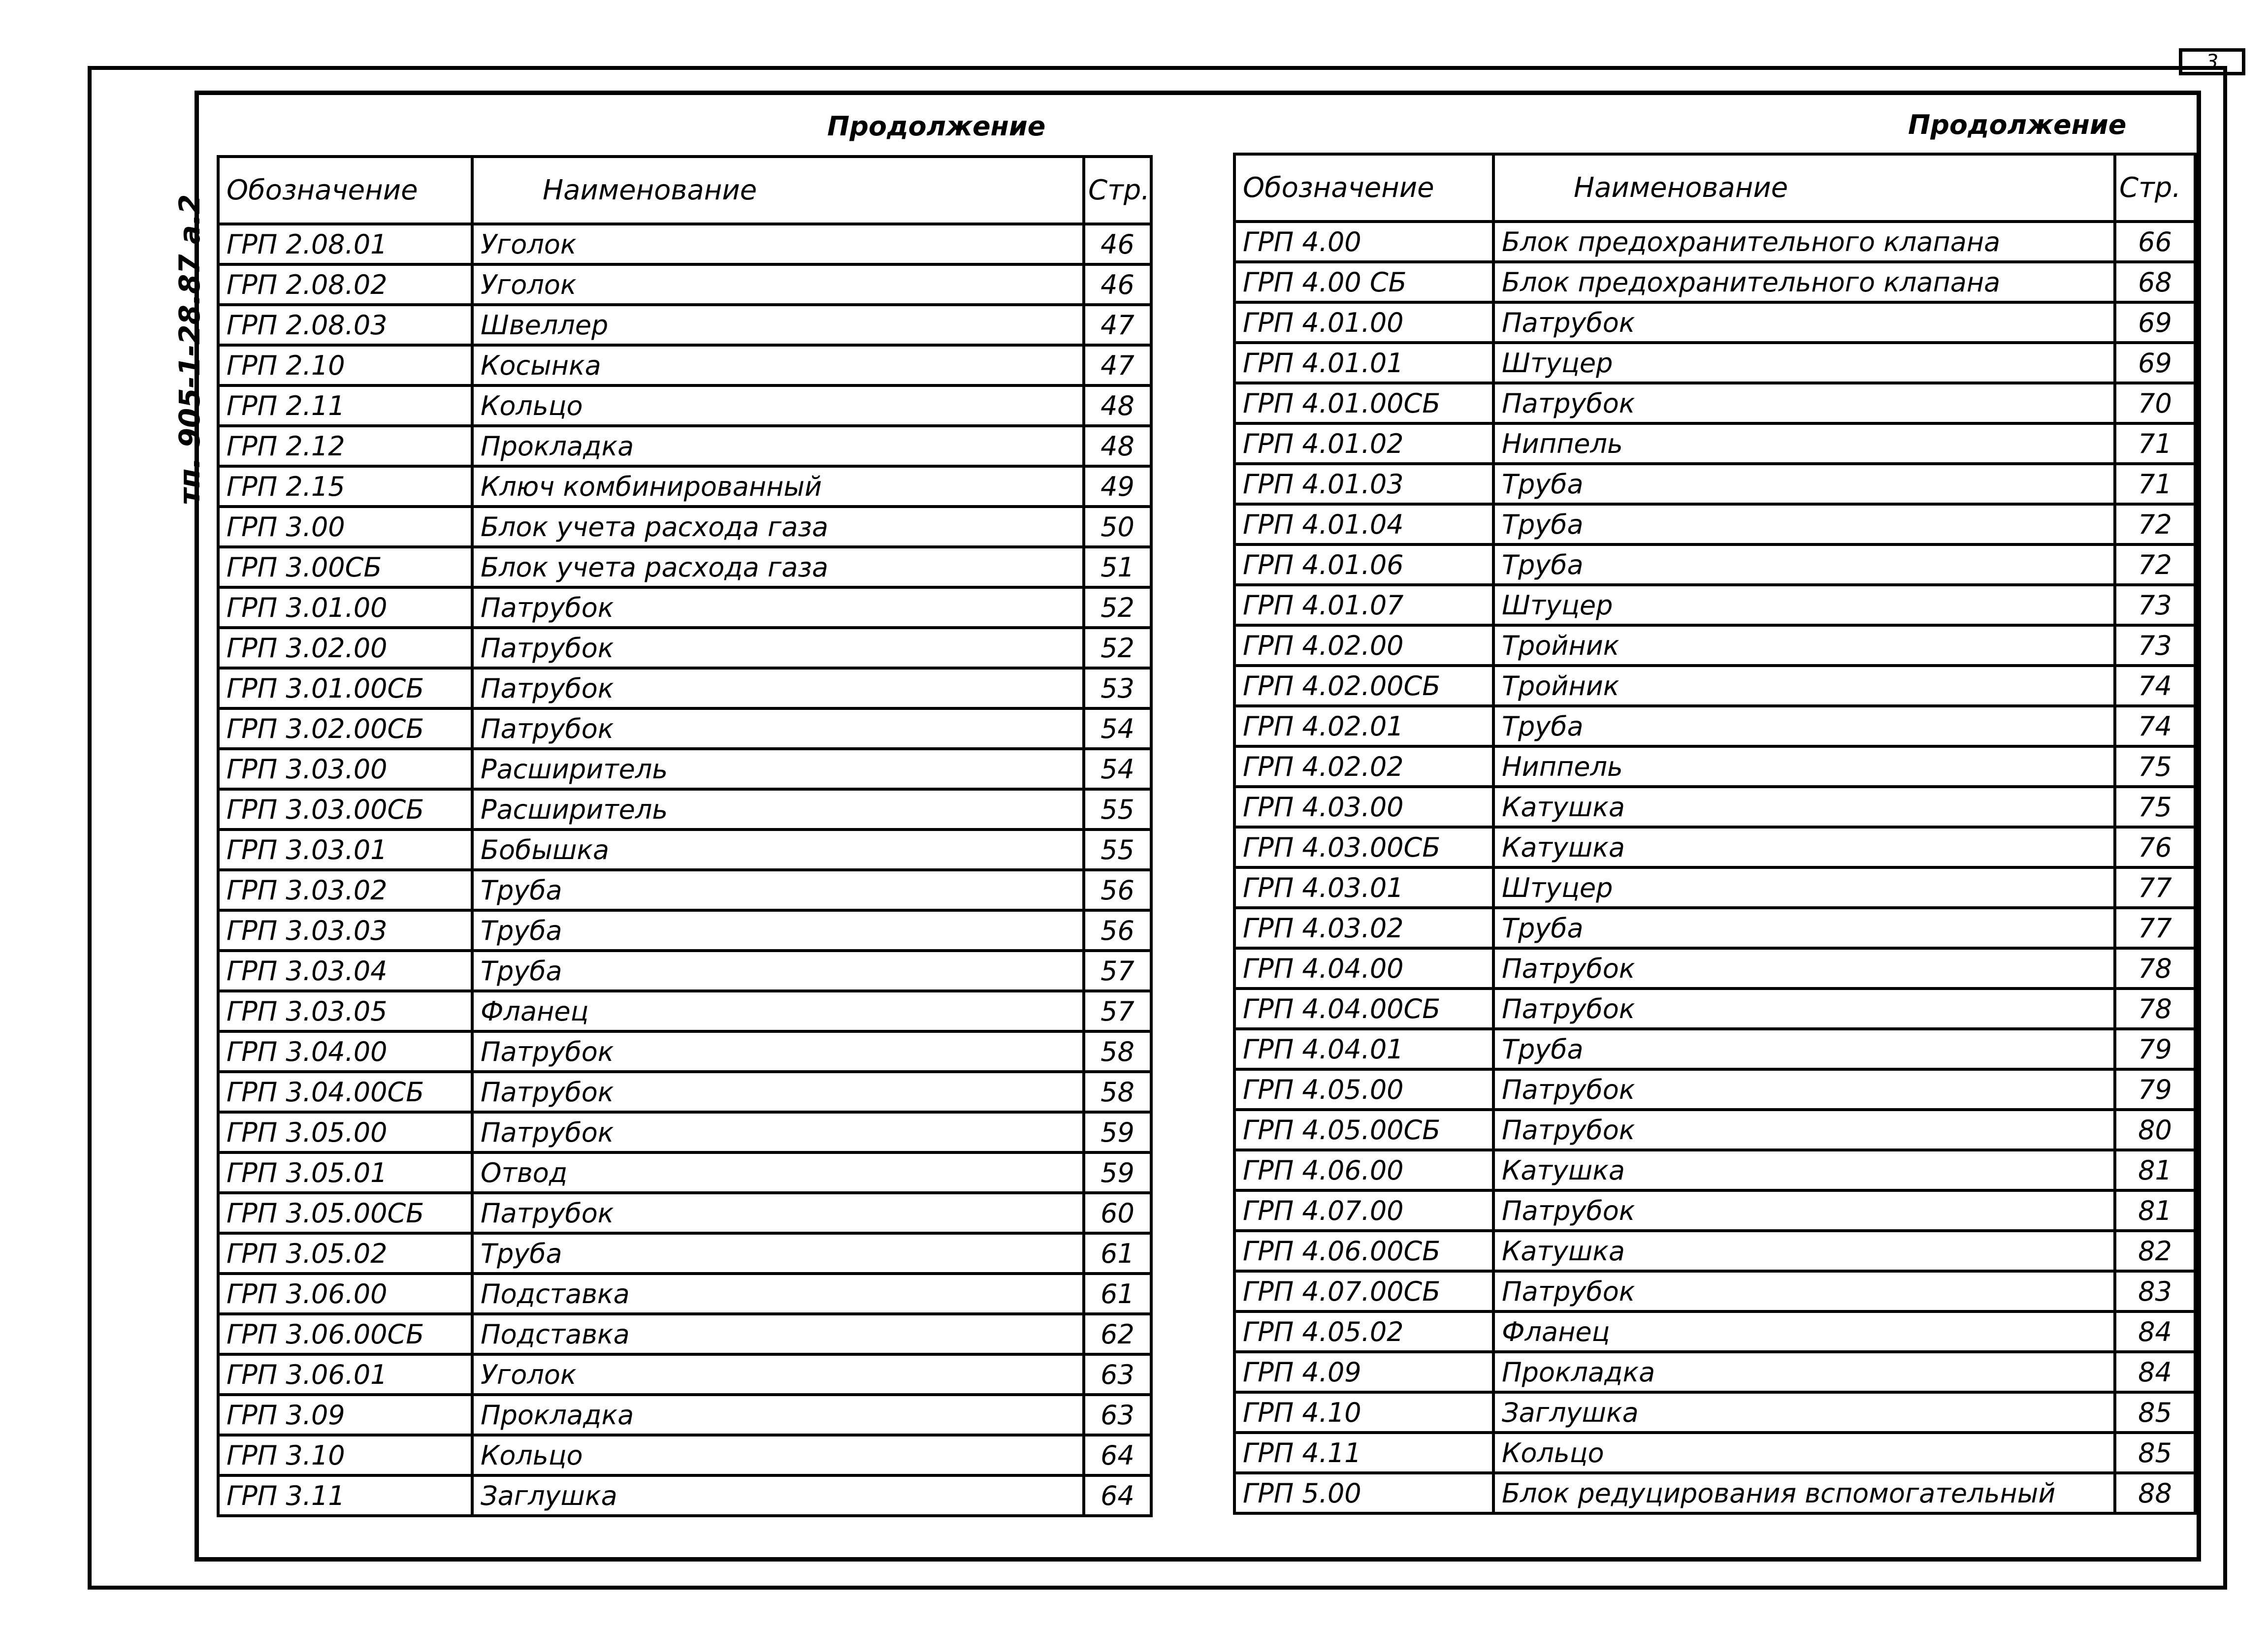 This screenshot has width=2268, height=1628. I want to click on designation-cell: ГРП 4.07.00СБ, so click(1364, 1292).